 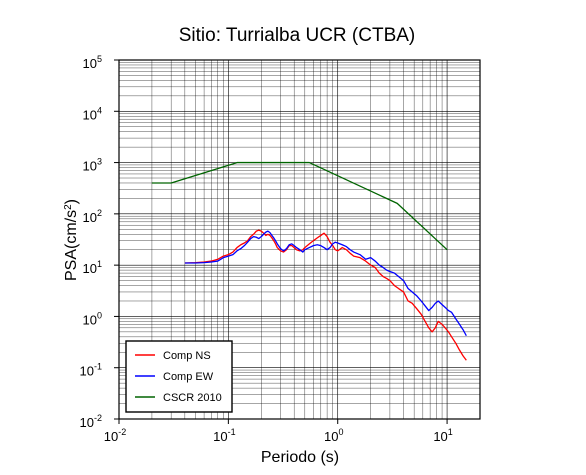 What do you see at coordinates (98, 418) in the screenshot?
I see `y-tick-label-exp: -2` at bounding box center [98, 418].